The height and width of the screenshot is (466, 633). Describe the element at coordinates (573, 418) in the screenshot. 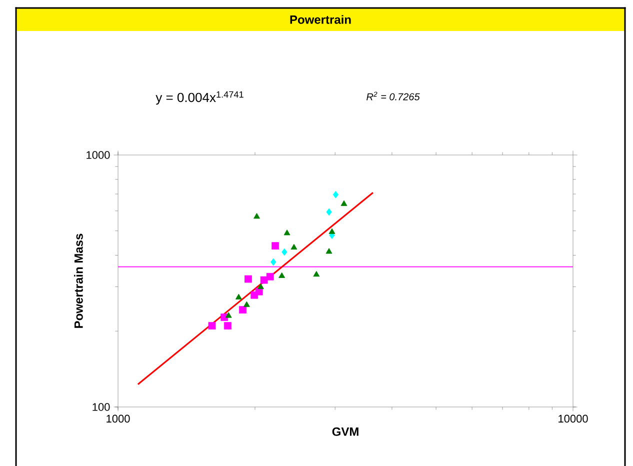

I see `x-tick-label: 10000` at that location.